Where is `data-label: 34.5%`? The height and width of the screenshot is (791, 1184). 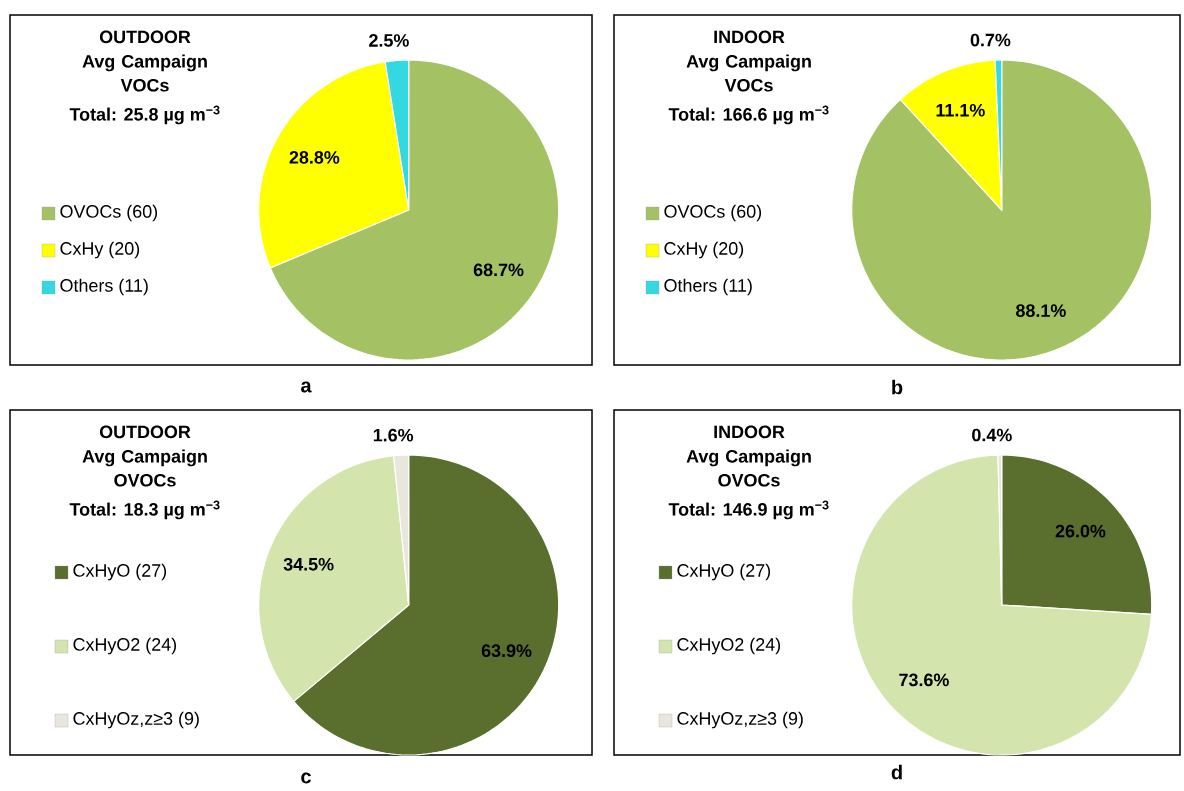 data-label: 34.5% is located at coordinates (308, 564).